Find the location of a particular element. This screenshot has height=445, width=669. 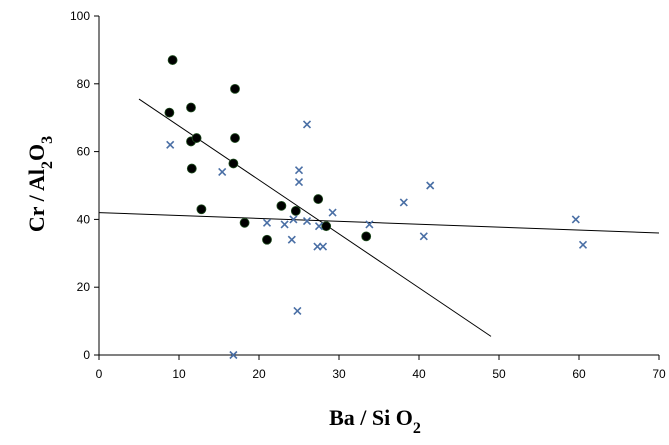

x-tick-label: 50 is located at coordinates (499, 374).